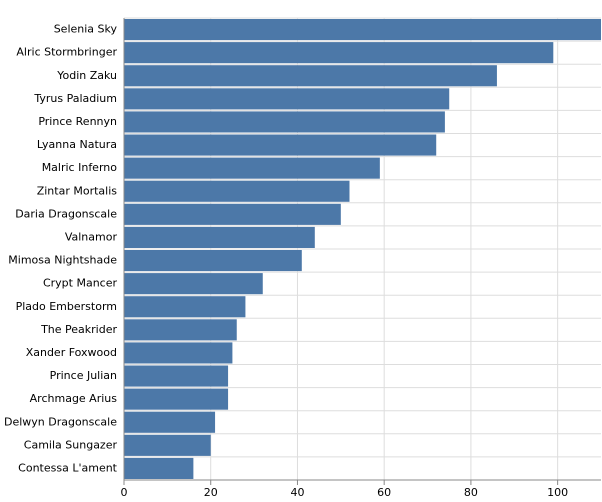  Describe the element at coordinates (78, 329) in the screenshot. I see `category-label: The Peakrider` at that location.